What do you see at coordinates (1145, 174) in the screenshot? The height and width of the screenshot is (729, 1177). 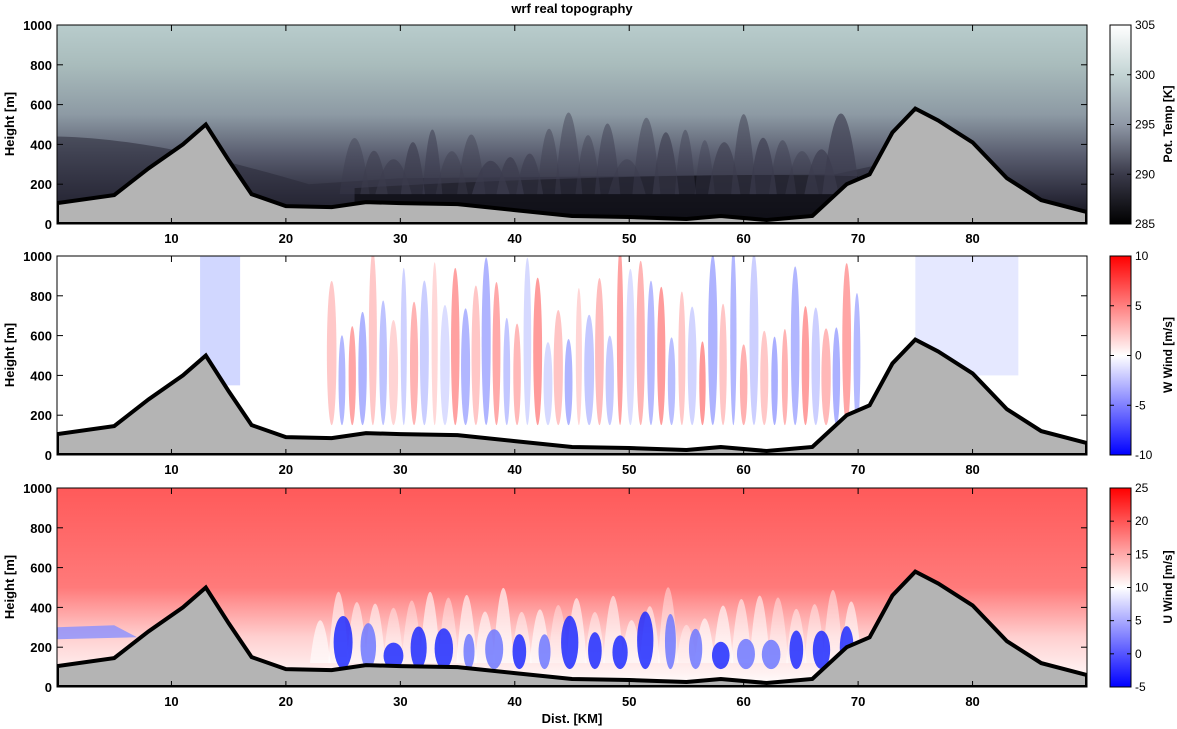 I see `colorbar-tick-label: 290` at bounding box center [1145, 174].